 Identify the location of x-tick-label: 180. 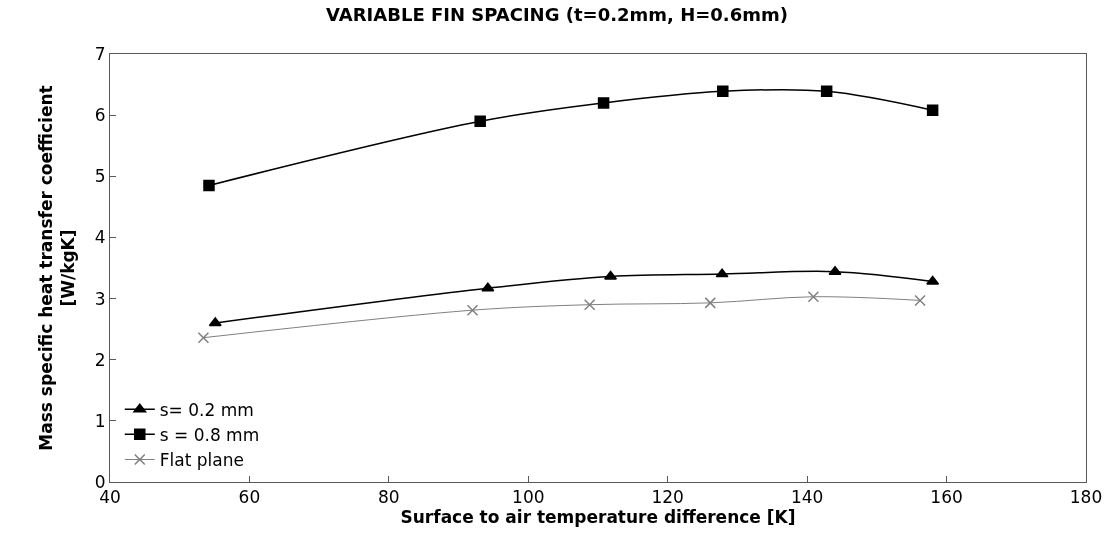
(1086, 497).